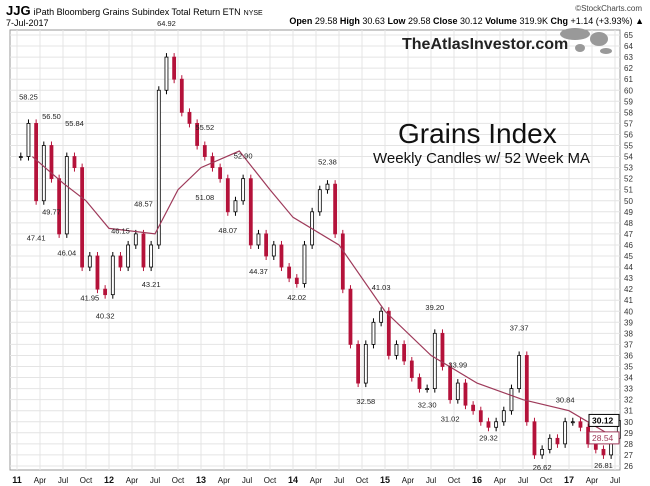  What do you see at coordinates (628, 256) in the screenshot?
I see `y-tick-label: 45` at bounding box center [628, 256].